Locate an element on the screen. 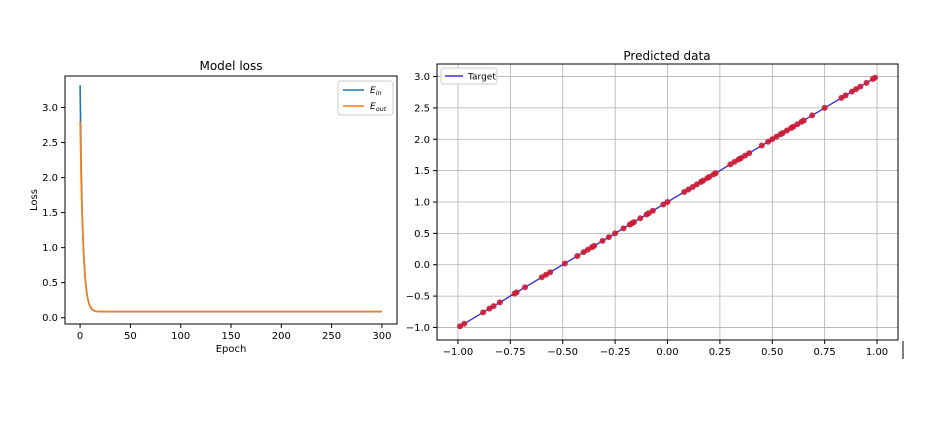 This screenshot has width=952, height=421. x-tick-label: 0 is located at coordinates (80, 336).